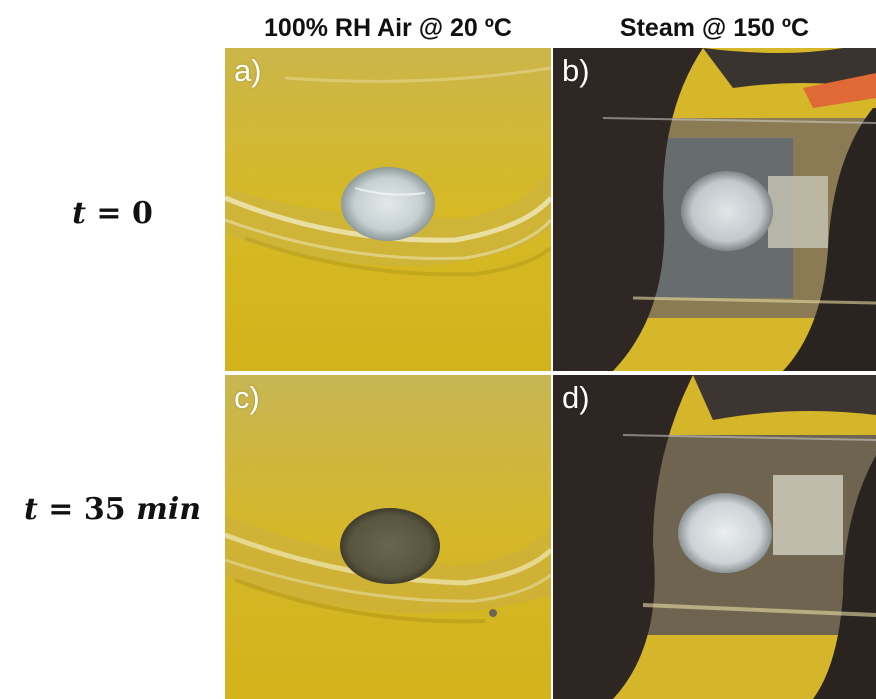  What do you see at coordinates (247, 397) in the screenshot?
I see `panel-label: c)` at bounding box center [247, 397].